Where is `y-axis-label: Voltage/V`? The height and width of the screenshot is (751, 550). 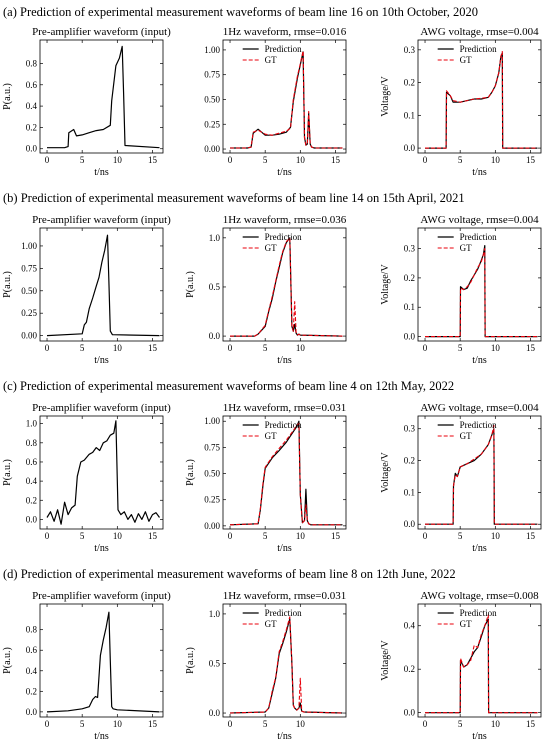
y-axis-label: Voltage/V is located at coordinates (385, 96).